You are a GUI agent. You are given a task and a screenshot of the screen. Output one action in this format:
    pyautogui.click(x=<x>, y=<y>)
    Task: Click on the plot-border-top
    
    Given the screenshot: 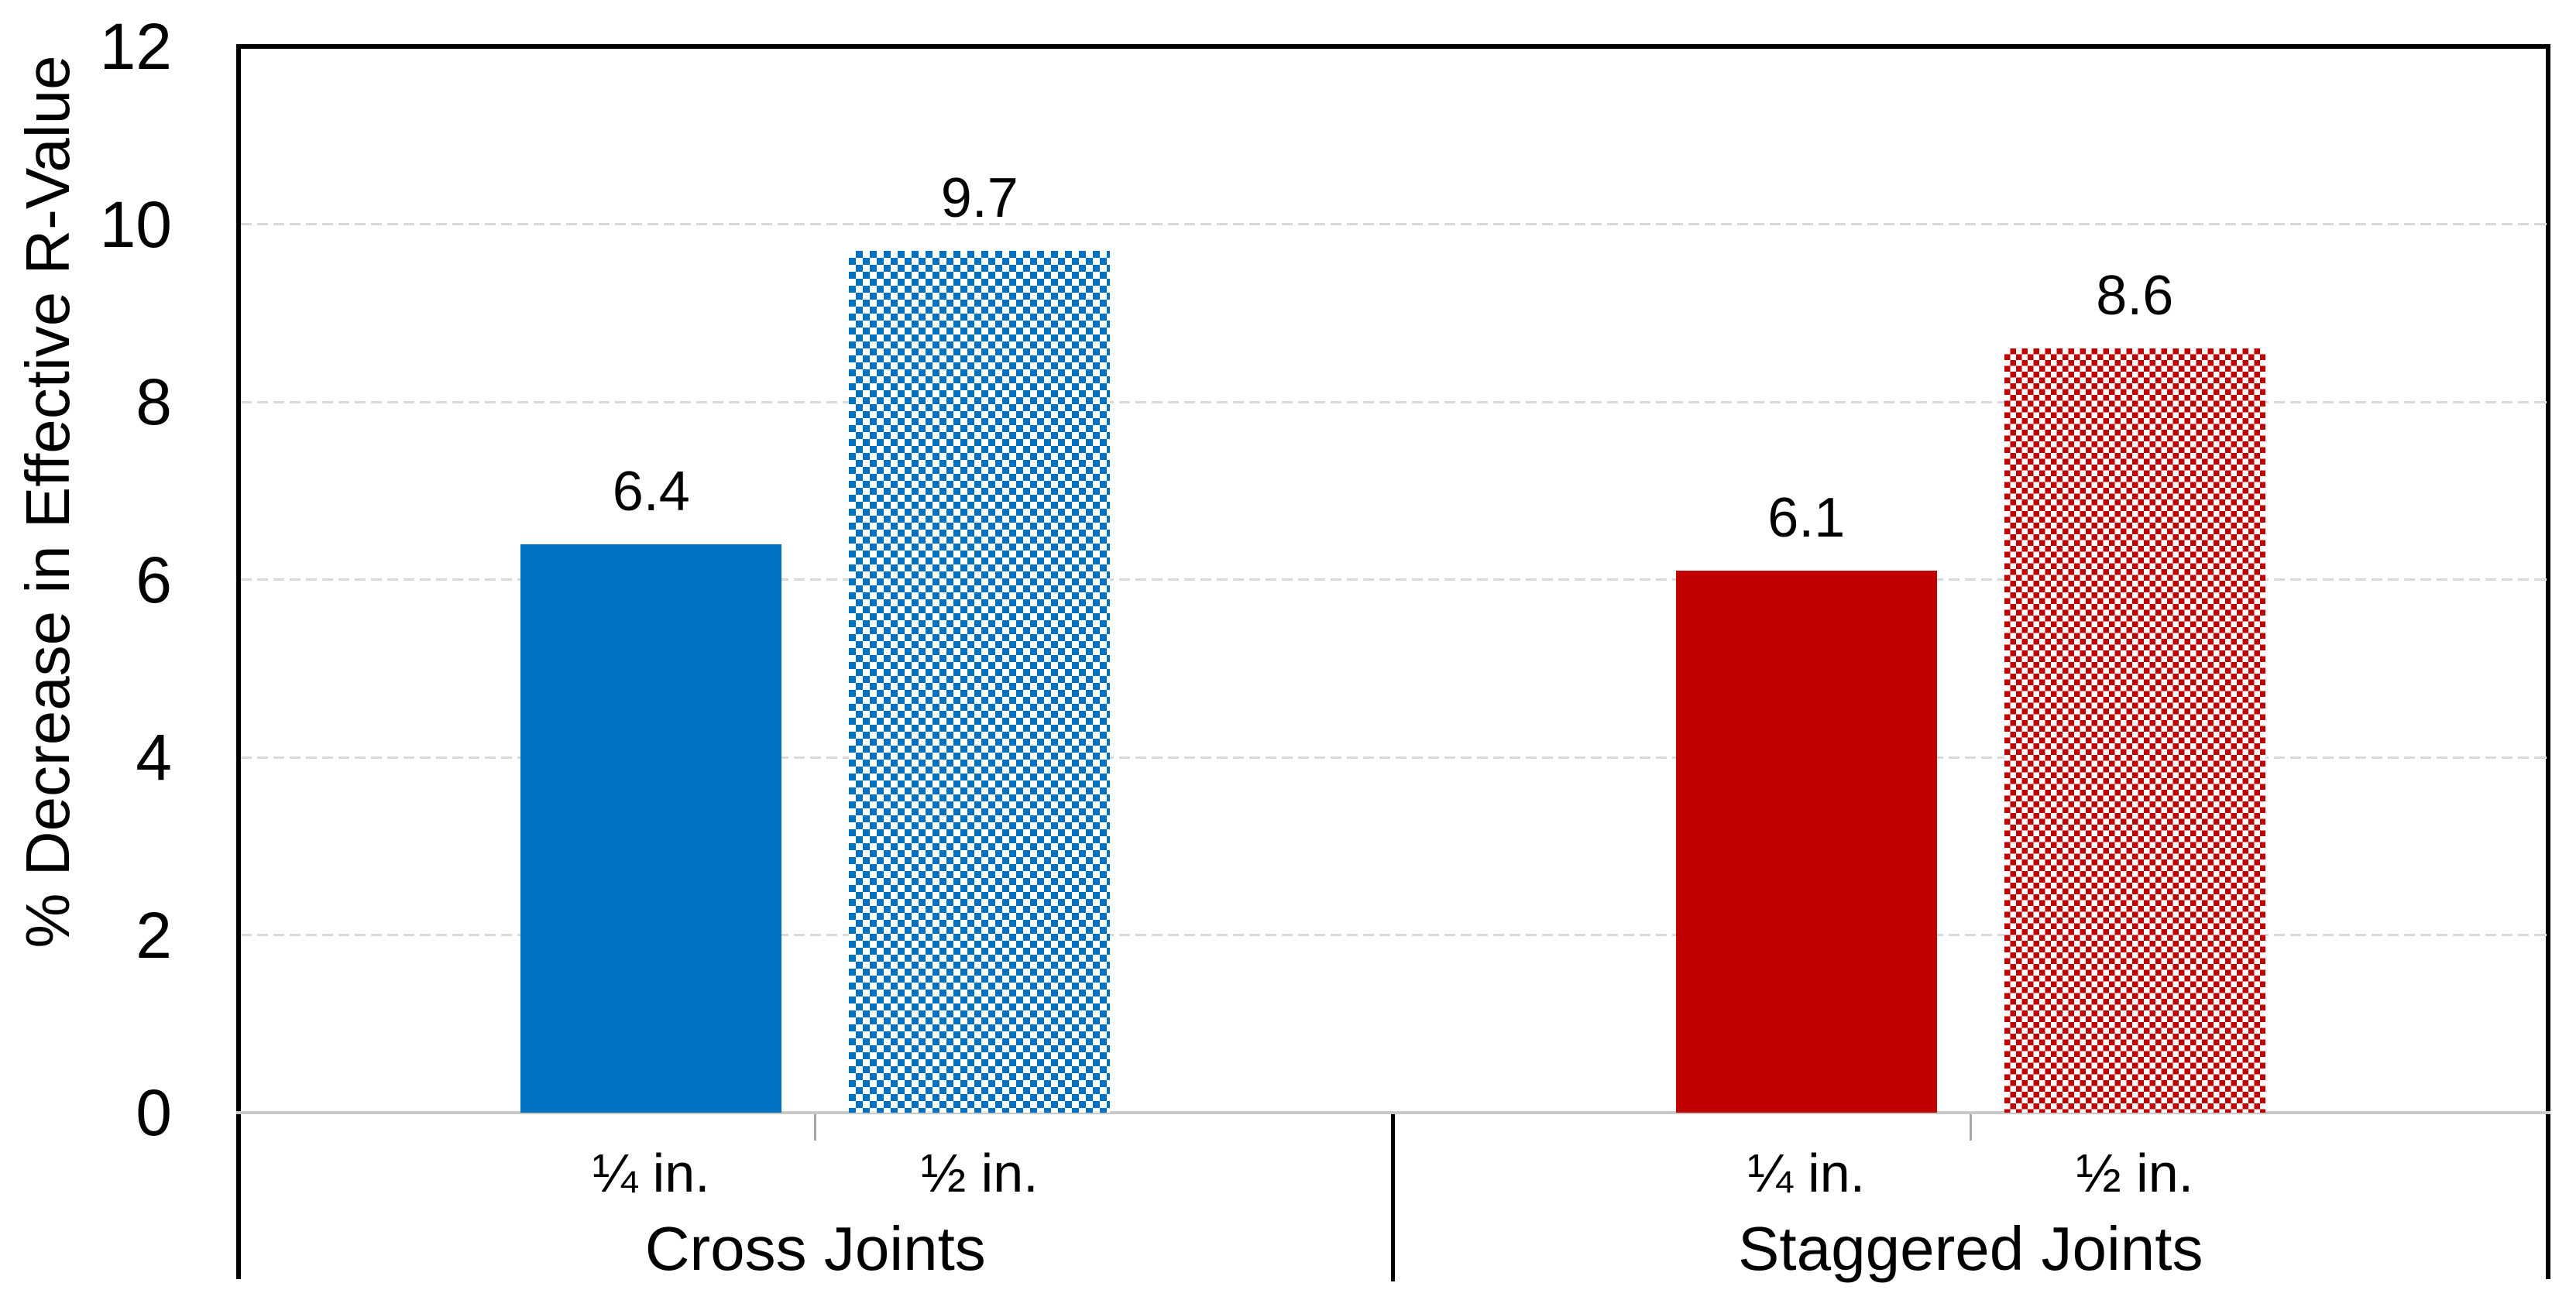 What is the action you would take?
    pyautogui.click(x=1393, y=47)
    